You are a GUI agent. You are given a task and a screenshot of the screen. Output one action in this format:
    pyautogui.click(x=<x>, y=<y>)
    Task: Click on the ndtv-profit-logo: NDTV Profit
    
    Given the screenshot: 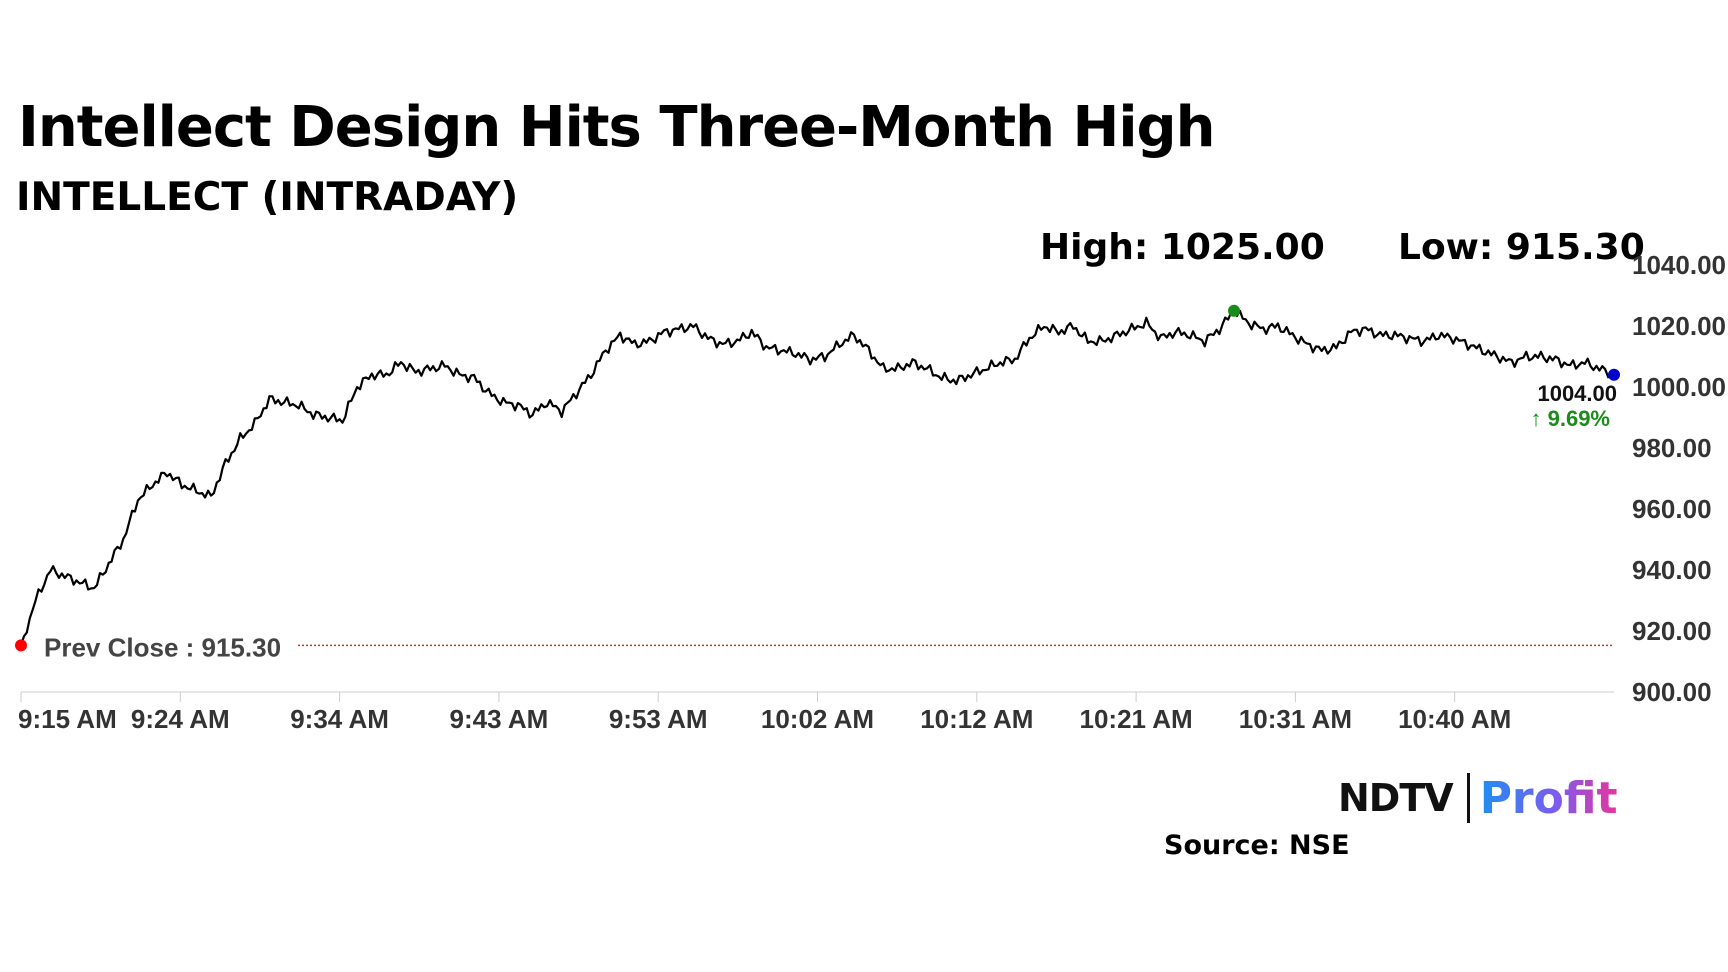 What is the action you would take?
    pyautogui.click(x=1478, y=798)
    